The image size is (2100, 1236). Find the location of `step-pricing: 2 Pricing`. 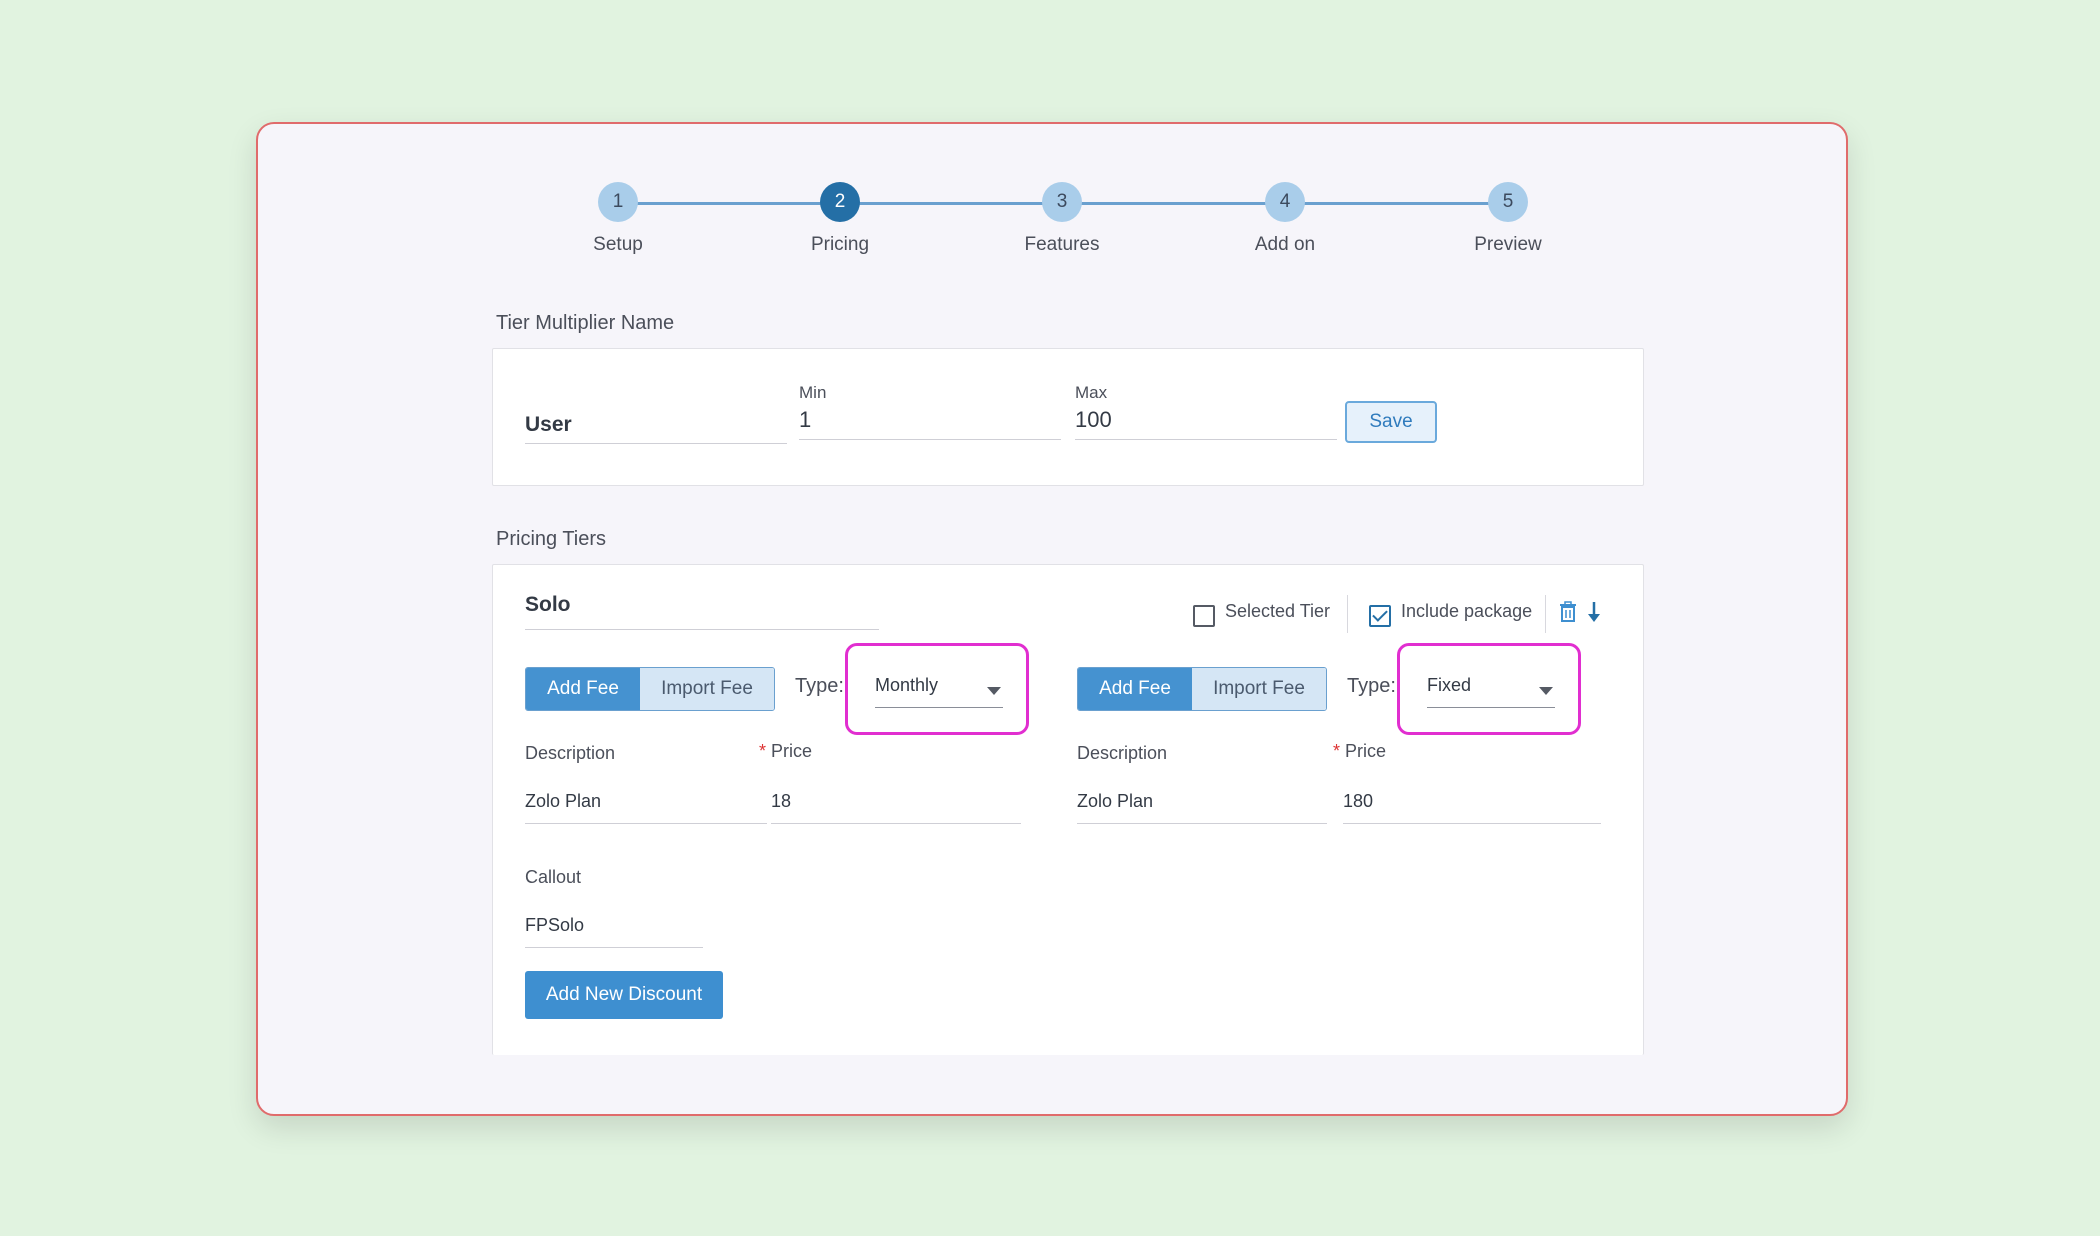

step-pricing: 2 Pricing is located at coordinates (840, 219).